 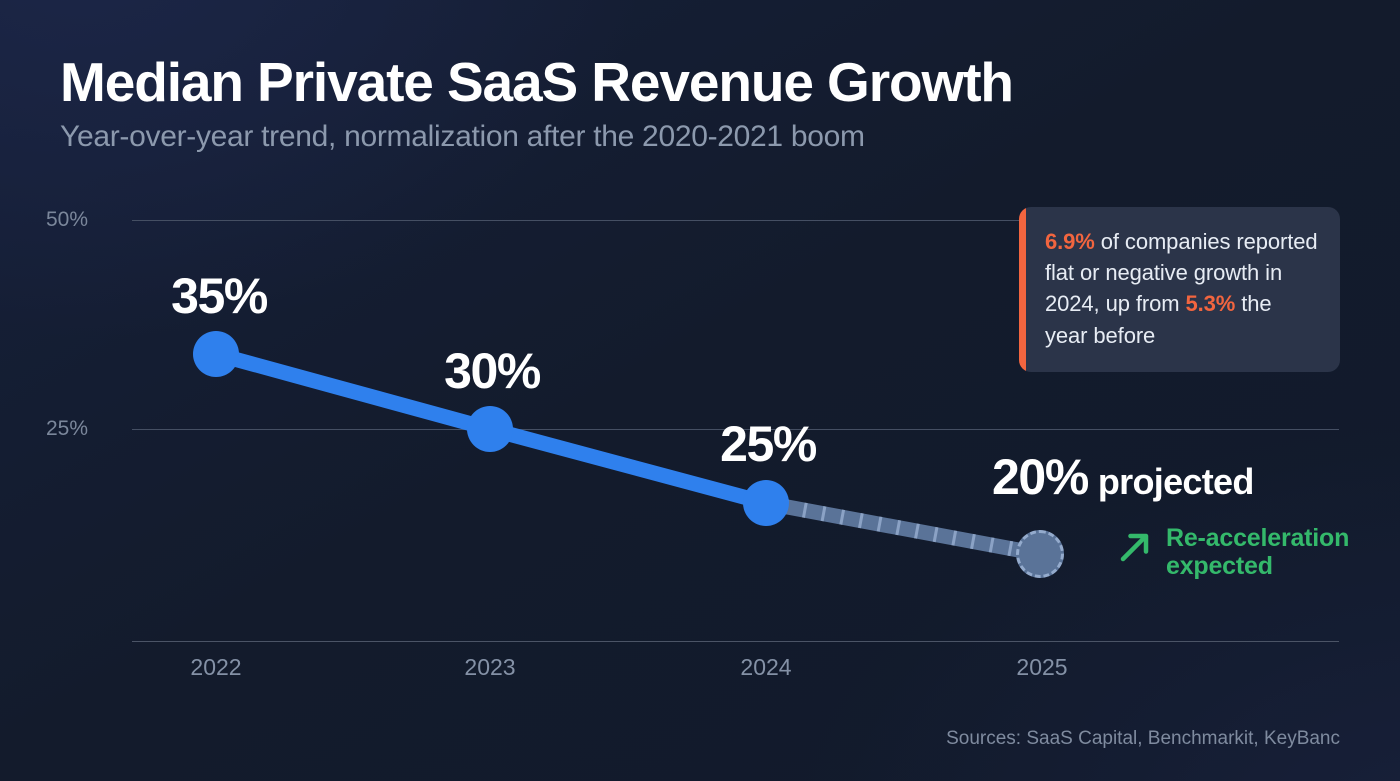 What do you see at coordinates (1070, 241) in the screenshot?
I see `callout-stat-primary: 6.9%` at bounding box center [1070, 241].